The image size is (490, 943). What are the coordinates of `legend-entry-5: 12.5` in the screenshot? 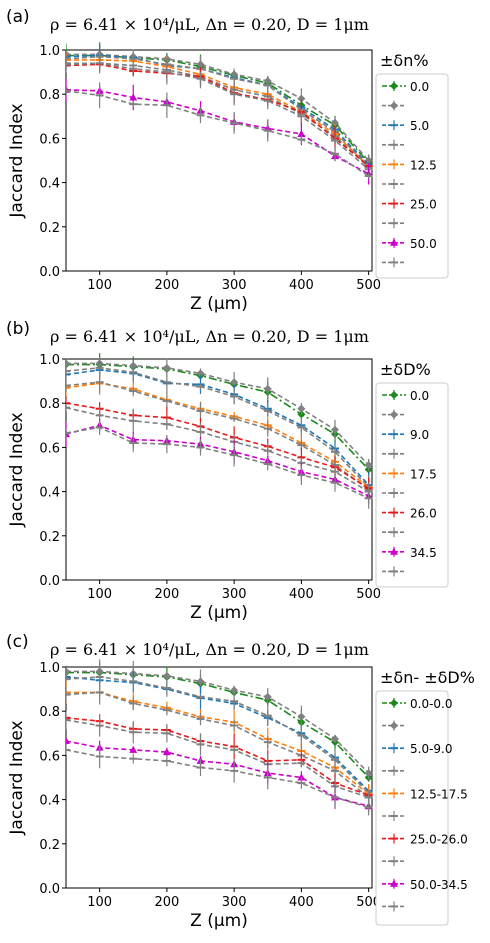 It's located at (409, 165).